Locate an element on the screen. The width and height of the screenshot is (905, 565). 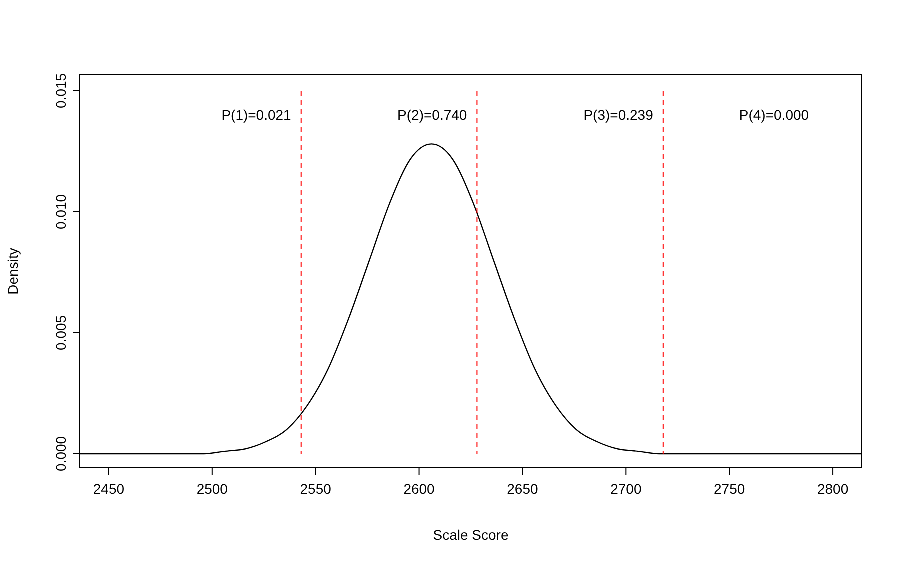
x-tick-label: 2450 is located at coordinates (109, 489).